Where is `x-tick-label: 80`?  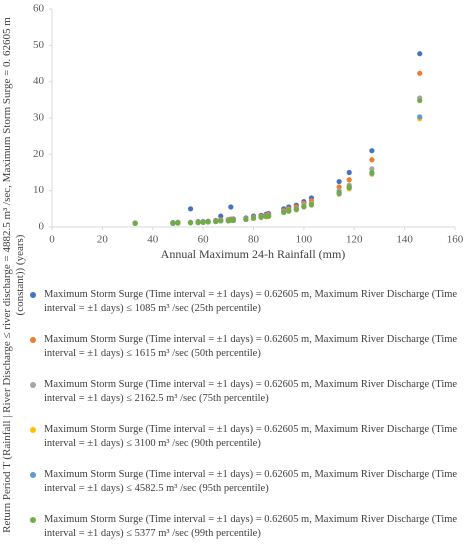
x-tick-label: 80 is located at coordinates (254, 240).